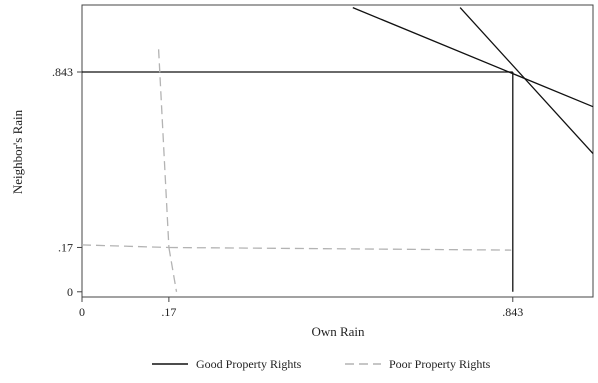  Describe the element at coordinates (17, 151) in the screenshot. I see `y-axis-title: Neighbor's Rain` at that location.